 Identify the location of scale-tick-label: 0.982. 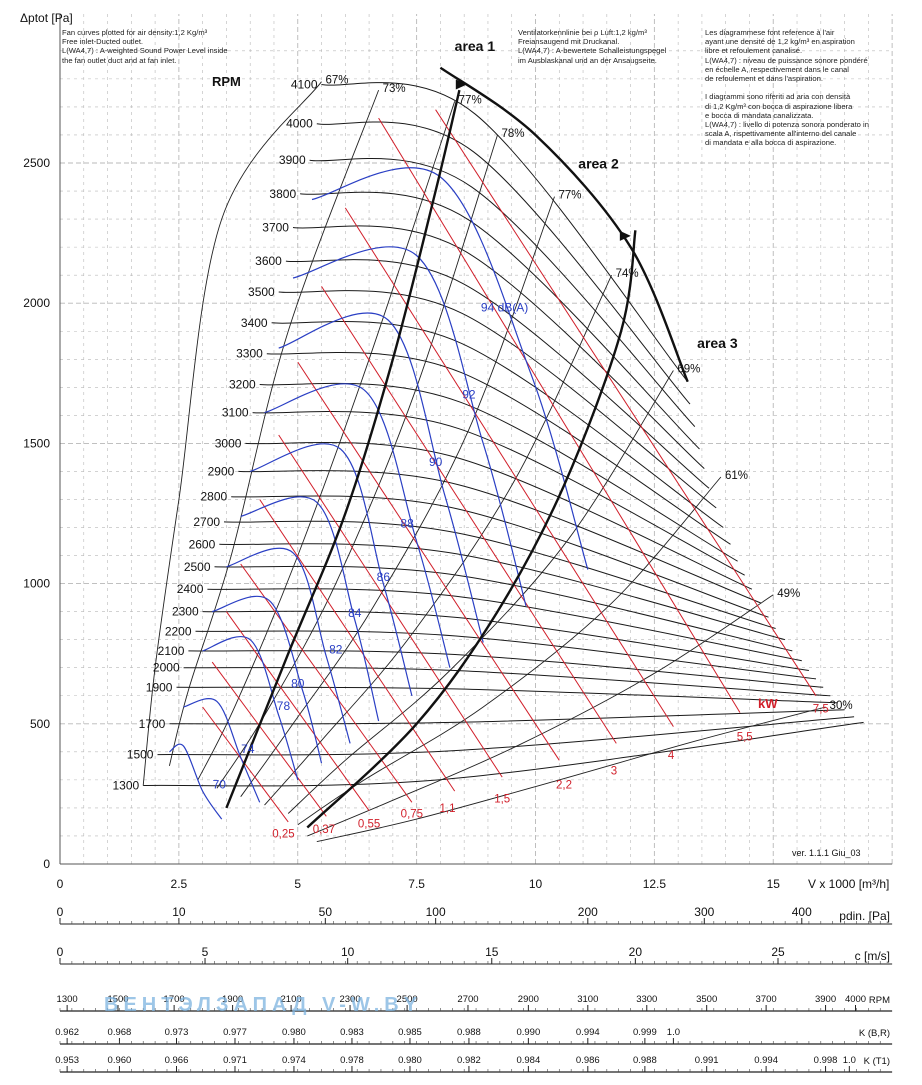
(469, 1060).